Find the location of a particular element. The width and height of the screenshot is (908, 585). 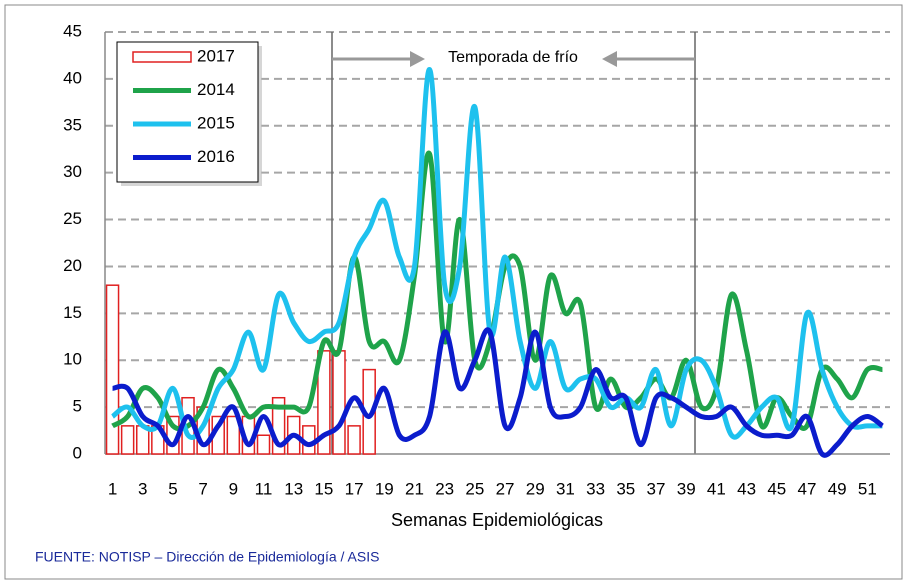

y-tick-label: 30 is located at coordinates (72, 171).